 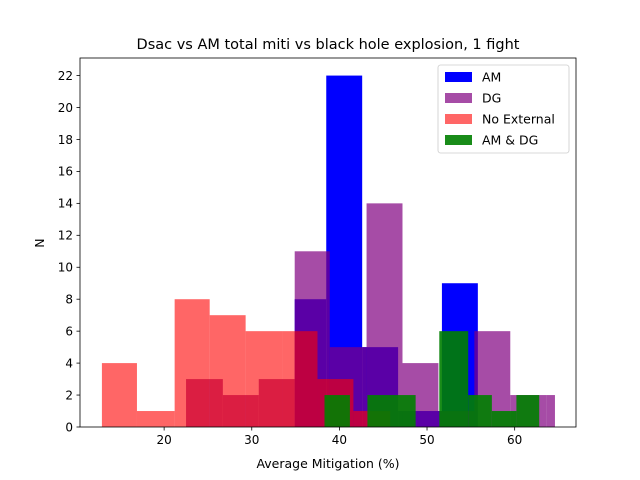 What do you see at coordinates (491, 98) in the screenshot?
I see `legend-label-1: DG` at bounding box center [491, 98].